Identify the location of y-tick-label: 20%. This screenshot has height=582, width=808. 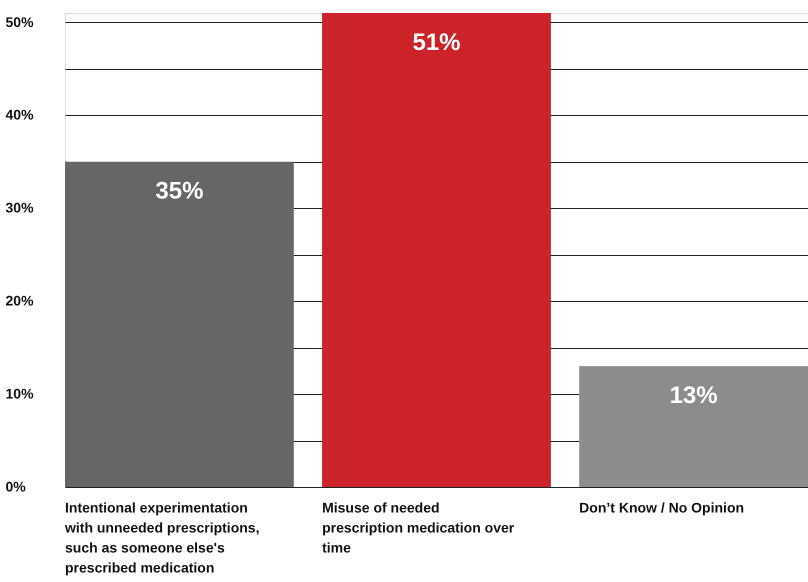
(20, 300).